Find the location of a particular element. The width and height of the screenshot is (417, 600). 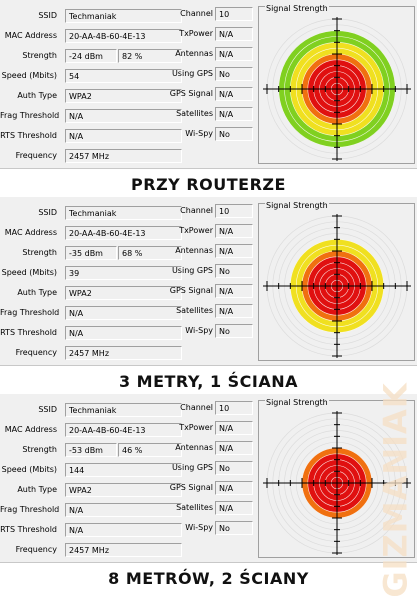

speed-field: 39 is located at coordinates (123, 273).